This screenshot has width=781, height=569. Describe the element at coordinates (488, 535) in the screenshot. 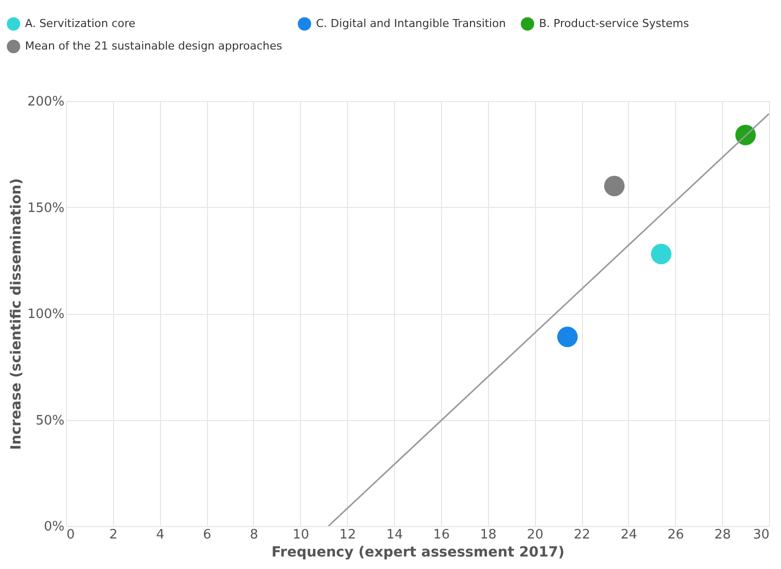

I see `x-tick-label: 18` at that location.